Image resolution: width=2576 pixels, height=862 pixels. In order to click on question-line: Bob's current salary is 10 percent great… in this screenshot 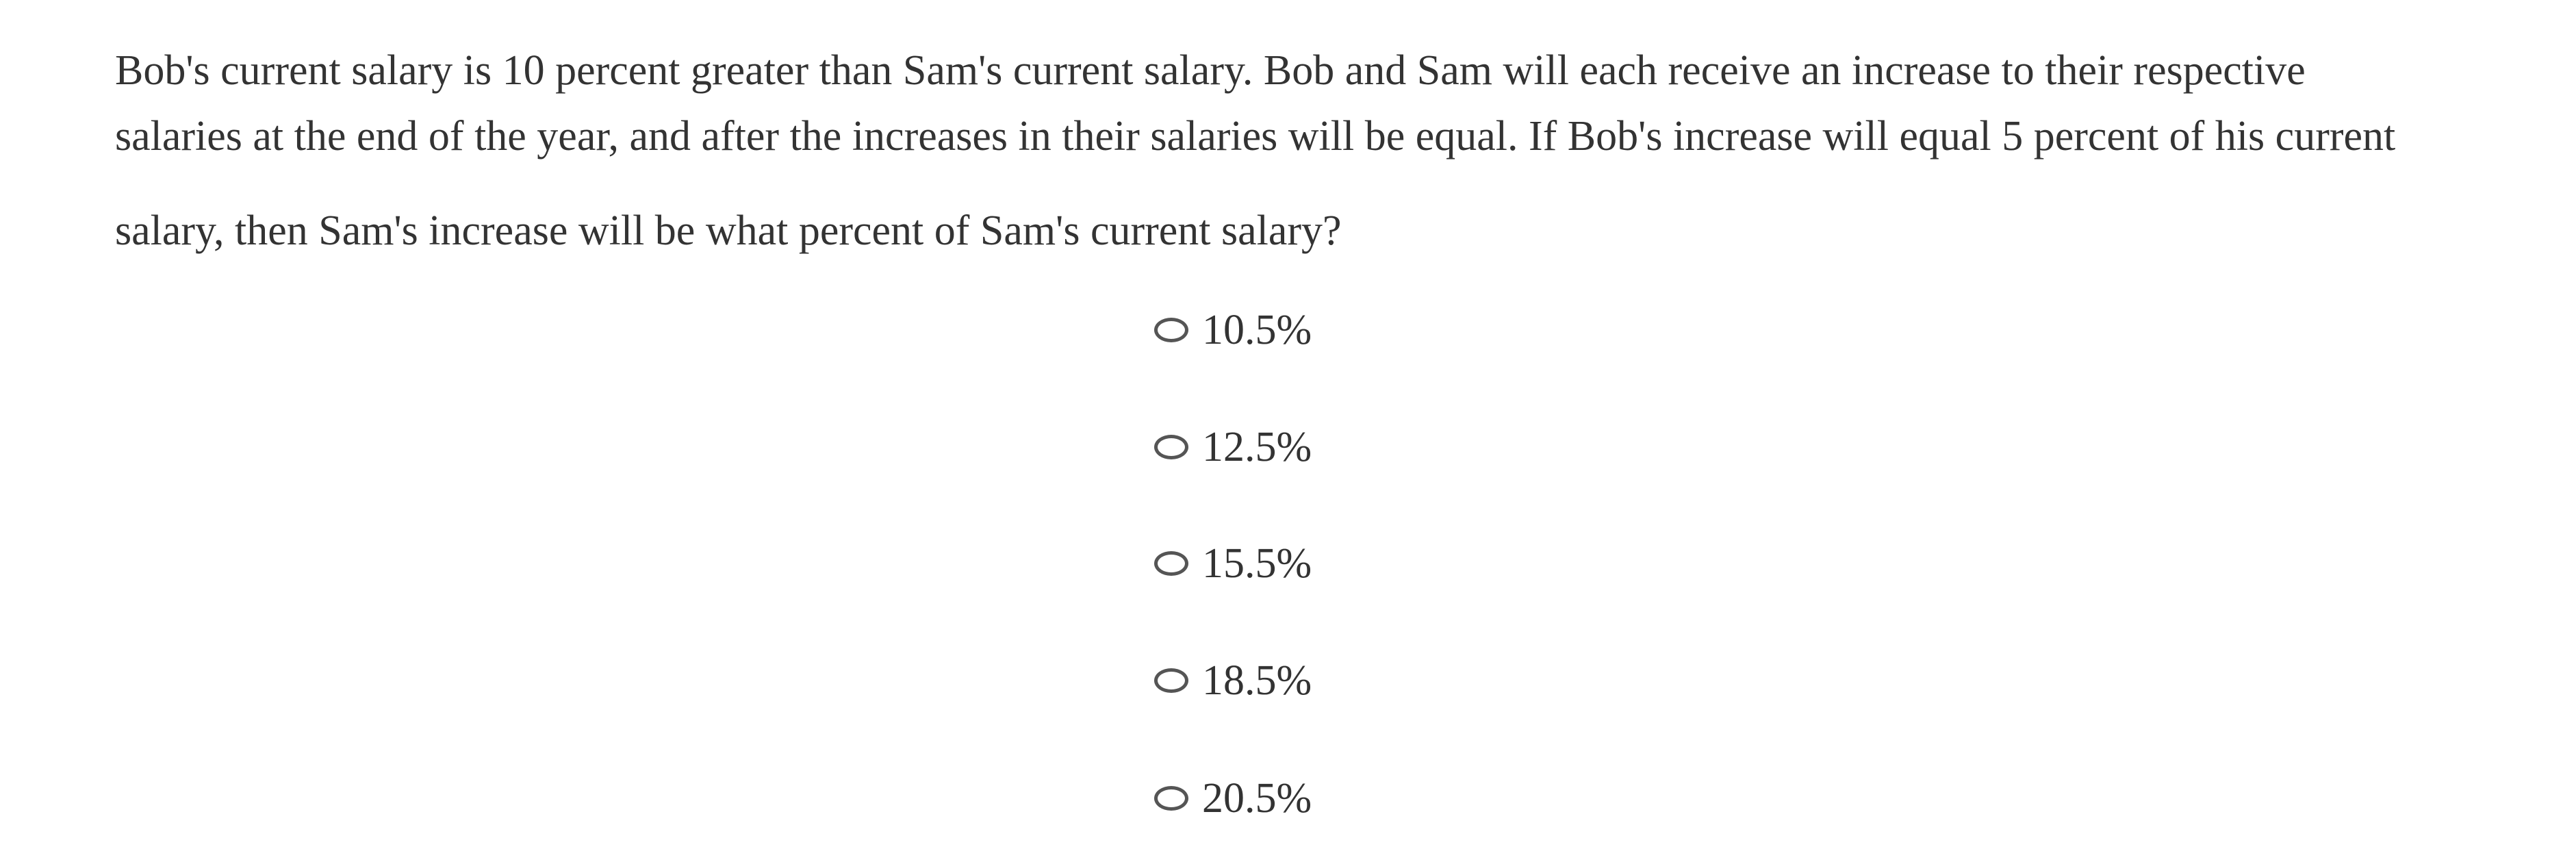, I will do `click(1210, 70)`.